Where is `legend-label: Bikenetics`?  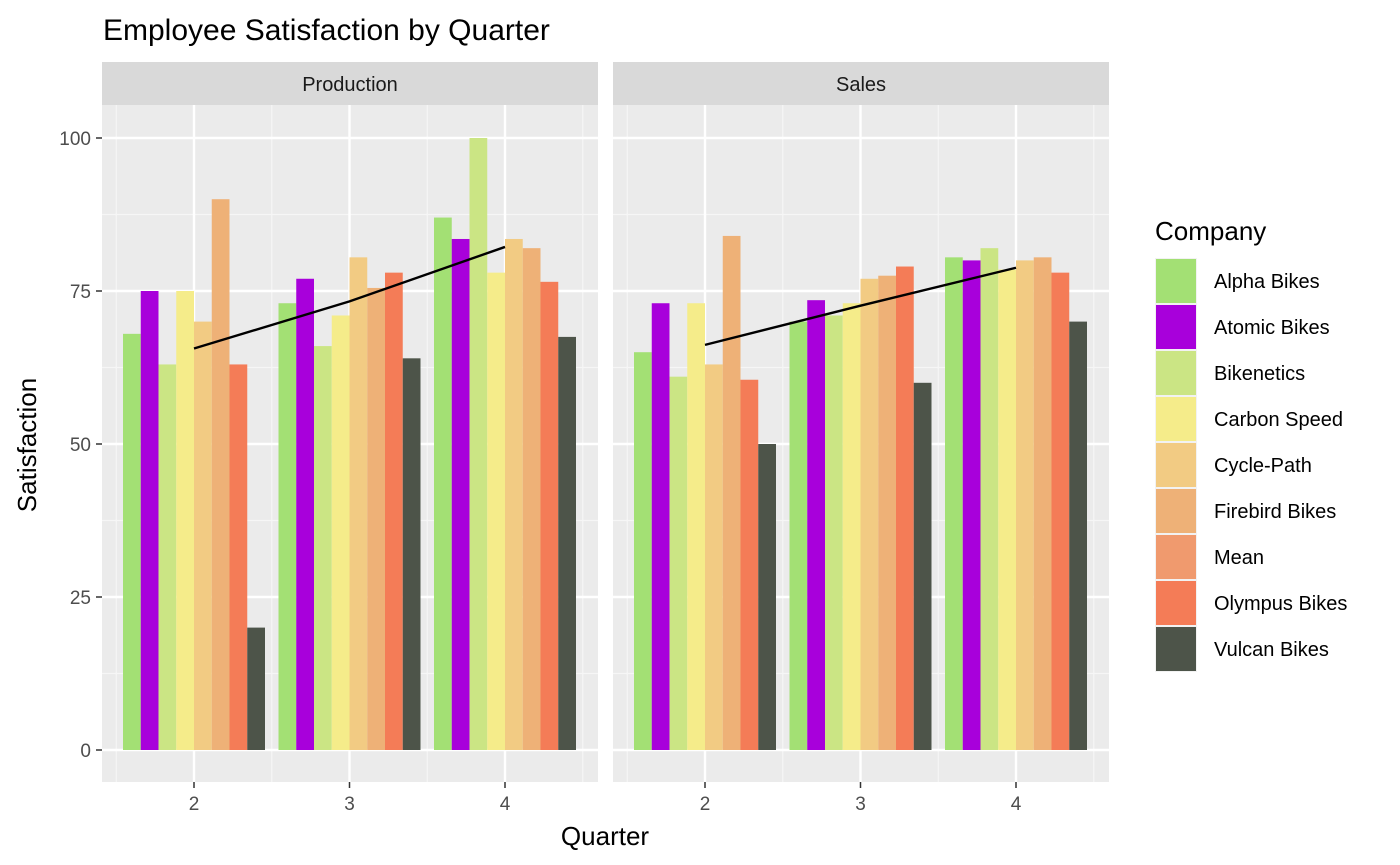
legend-label: Bikenetics is located at coordinates (1259, 374).